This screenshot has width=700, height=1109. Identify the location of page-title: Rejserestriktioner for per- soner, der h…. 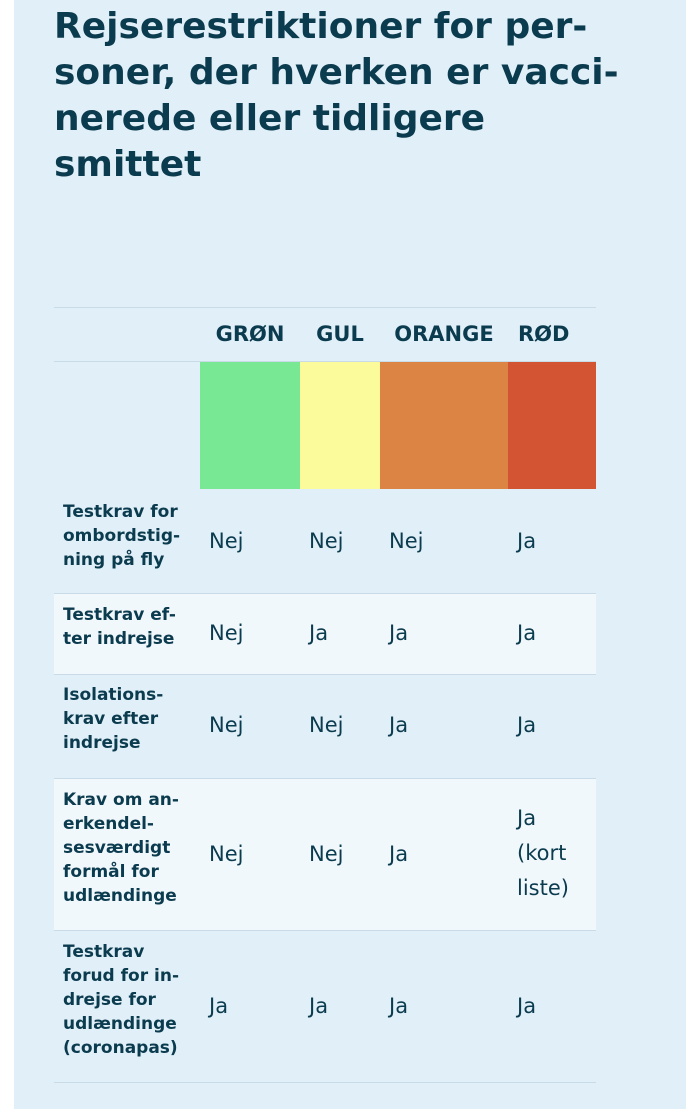
(336, 96).